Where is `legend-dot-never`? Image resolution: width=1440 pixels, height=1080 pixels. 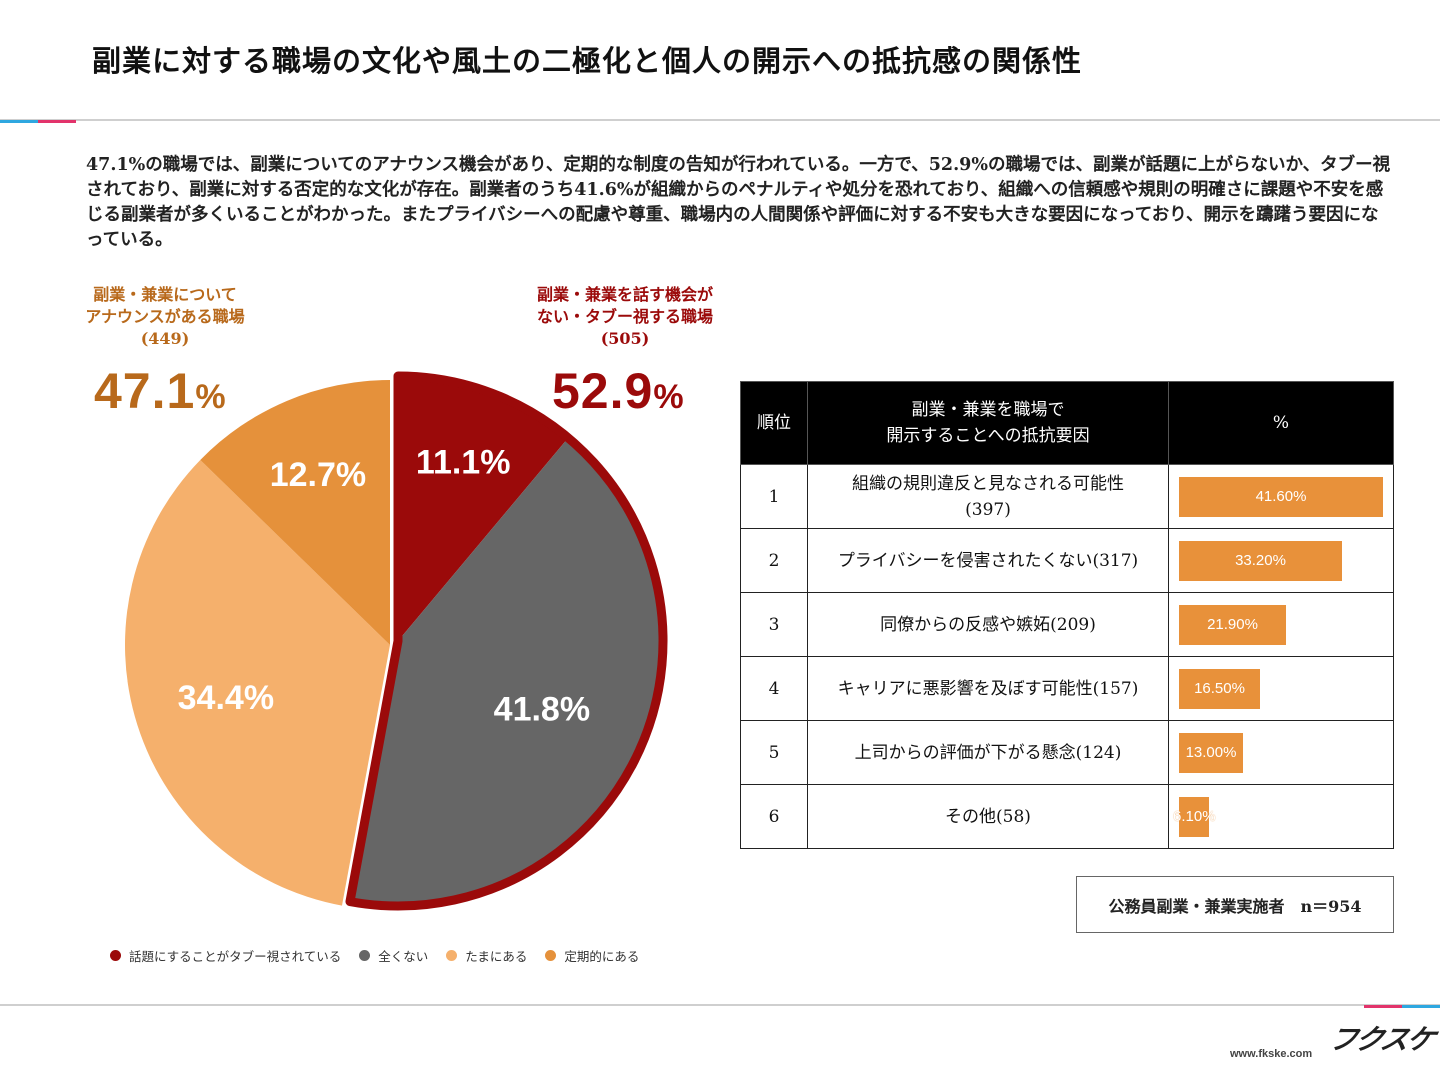 legend-dot-never is located at coordinates (365, 955).